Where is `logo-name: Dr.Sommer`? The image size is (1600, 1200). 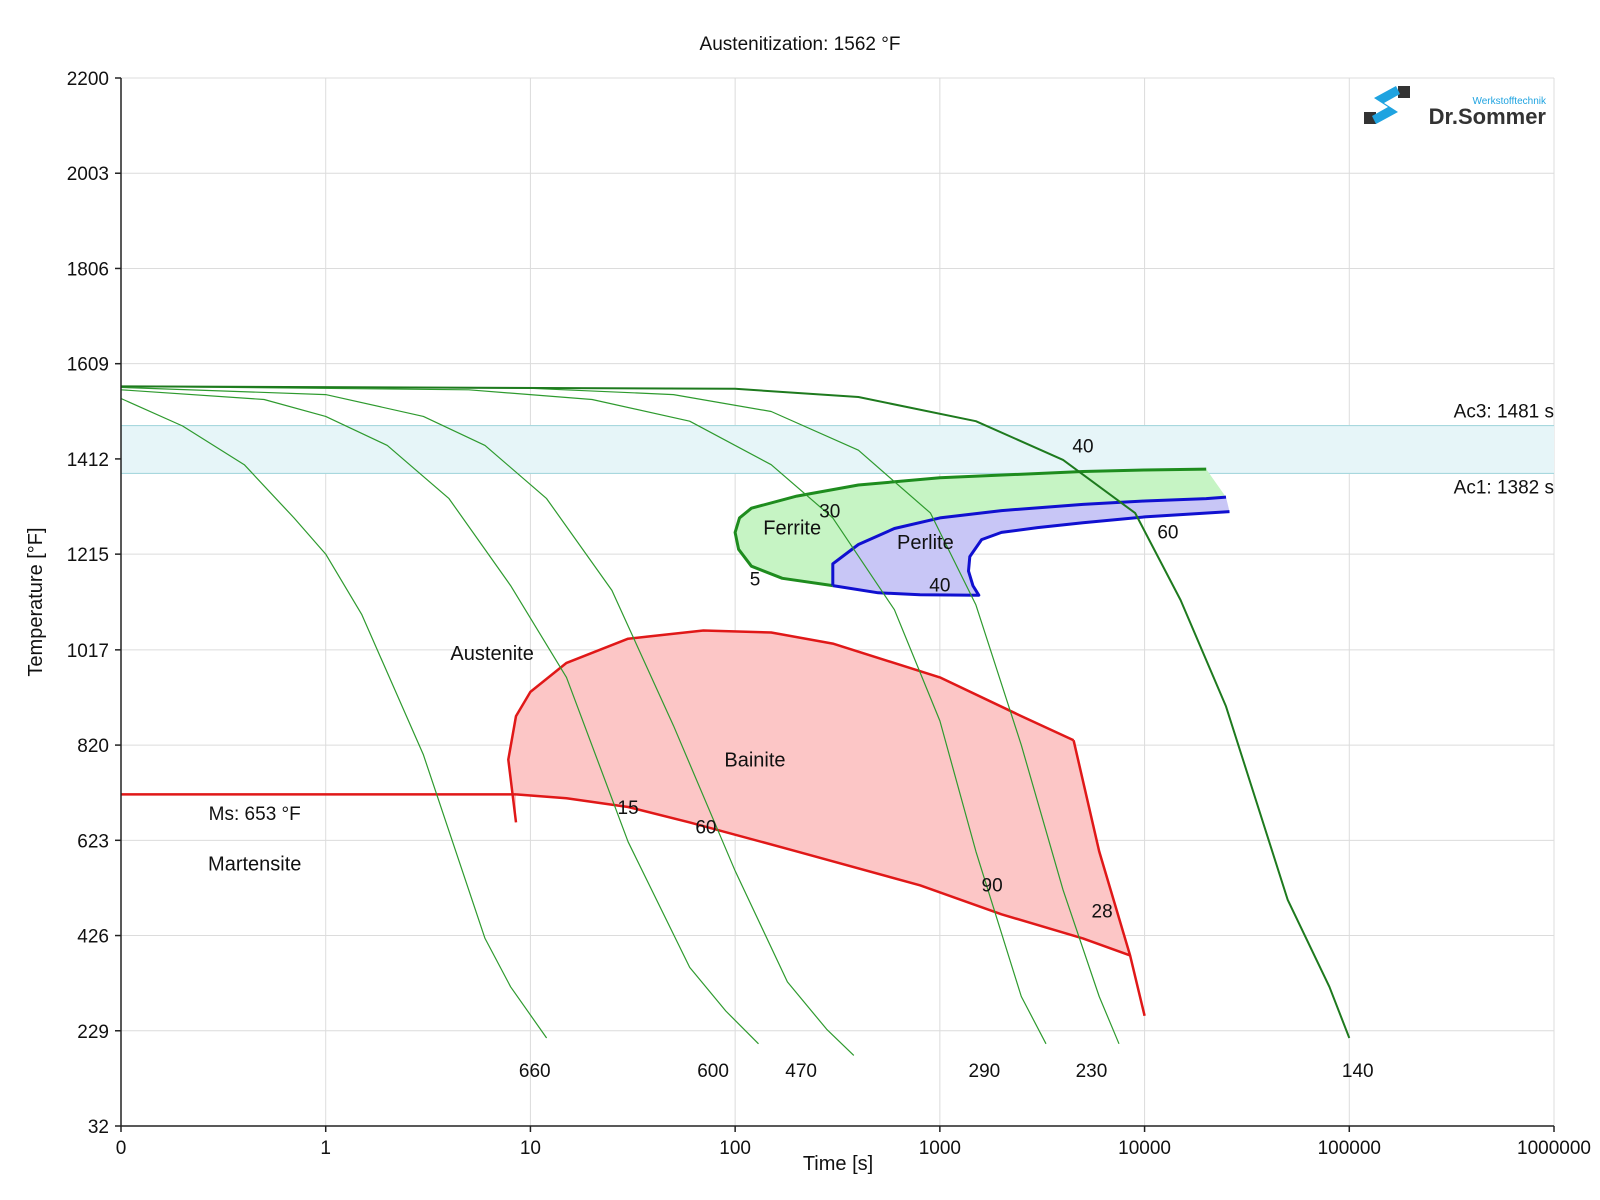
logo-name: Dr.Sommer is located at coordinates (1488, 116).